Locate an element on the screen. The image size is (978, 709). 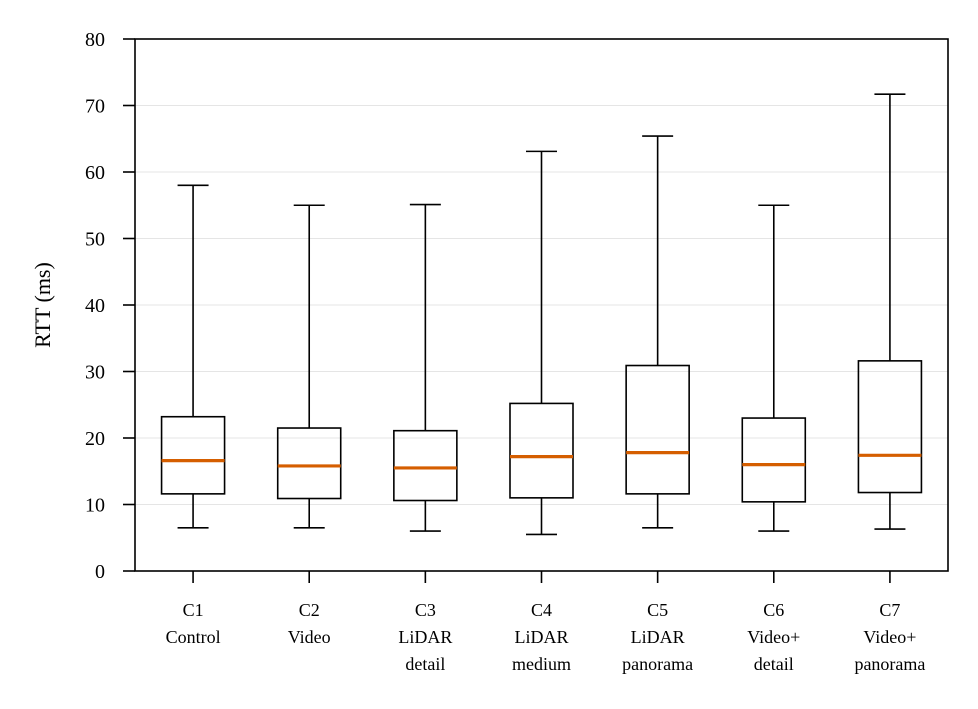
y-tick-label: 60 is located at coordinates (95, 173).